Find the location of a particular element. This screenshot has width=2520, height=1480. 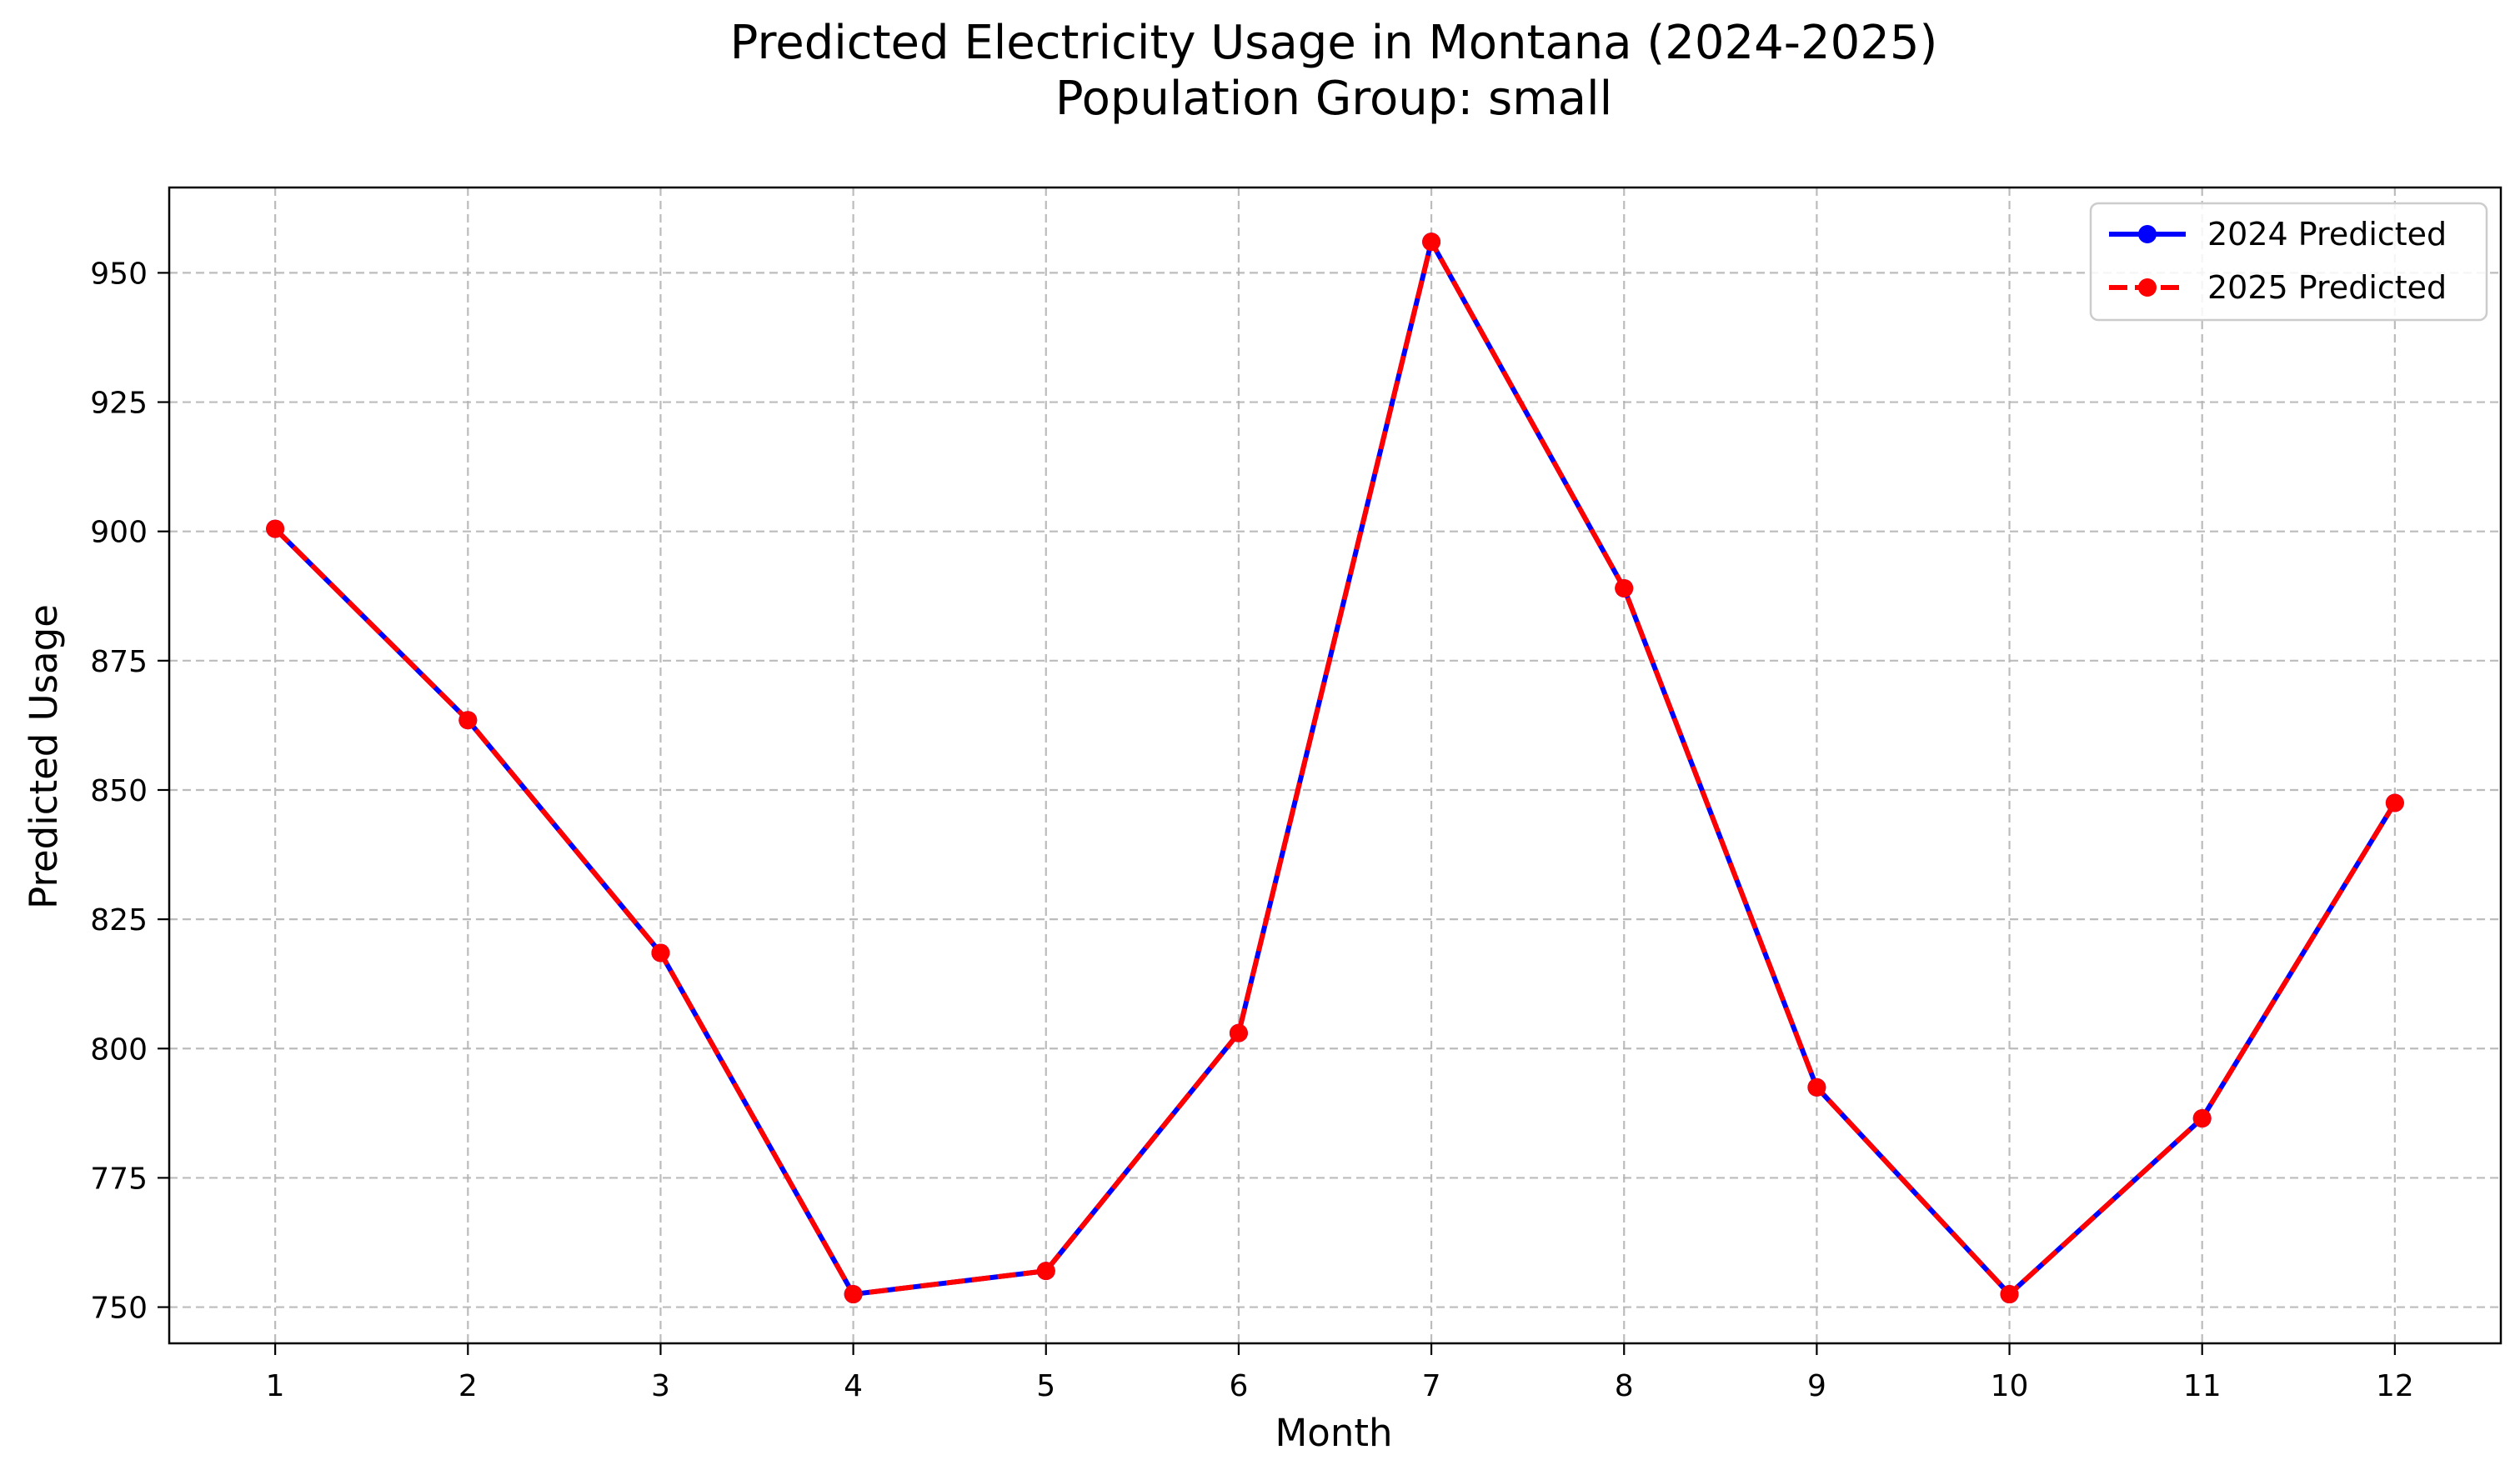

x-tick-label: 3 is located at coordinates (660, 1386).